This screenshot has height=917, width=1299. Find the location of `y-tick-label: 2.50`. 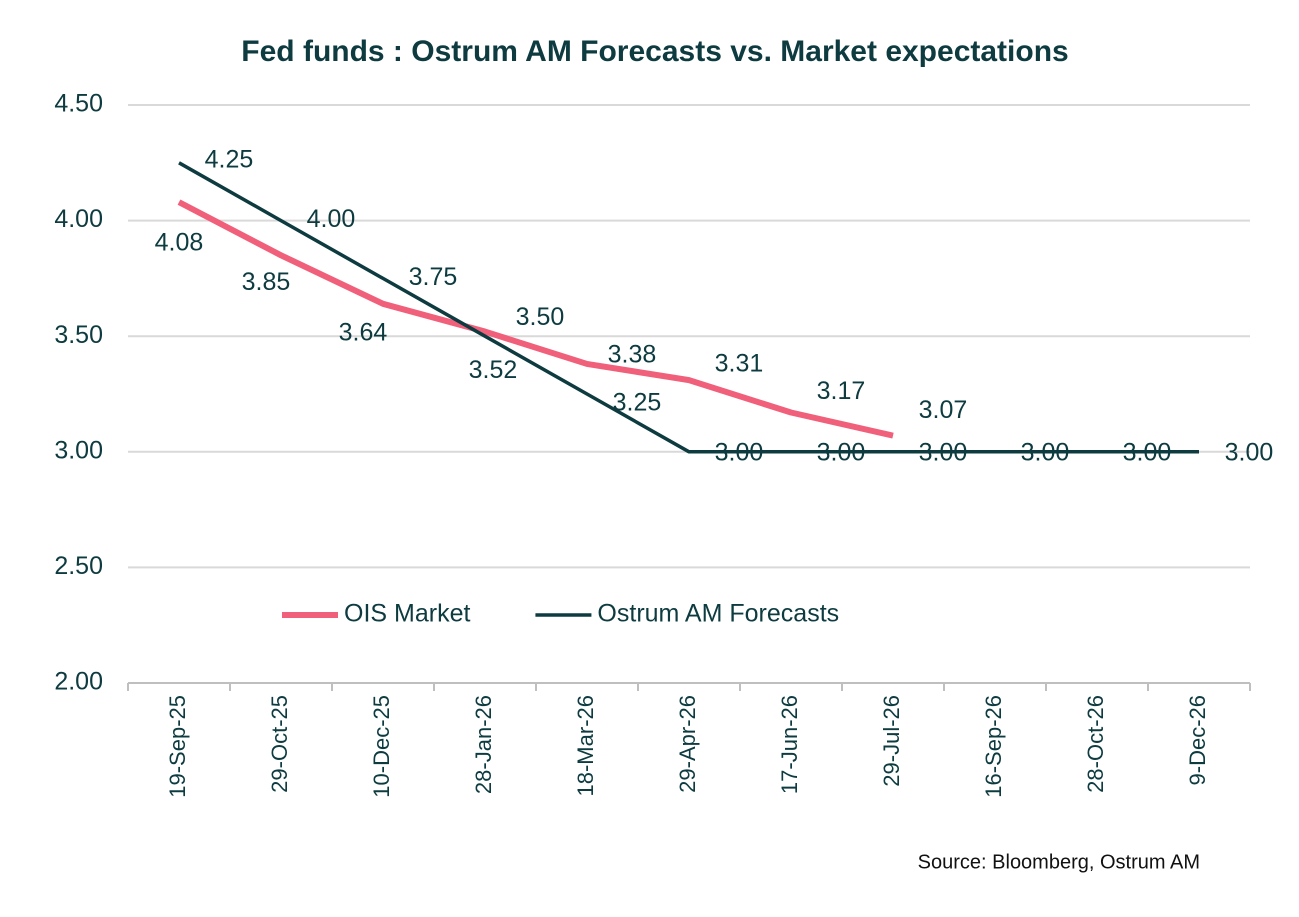

y-tick-label: 2.50 is located at coordinates (78, 566).